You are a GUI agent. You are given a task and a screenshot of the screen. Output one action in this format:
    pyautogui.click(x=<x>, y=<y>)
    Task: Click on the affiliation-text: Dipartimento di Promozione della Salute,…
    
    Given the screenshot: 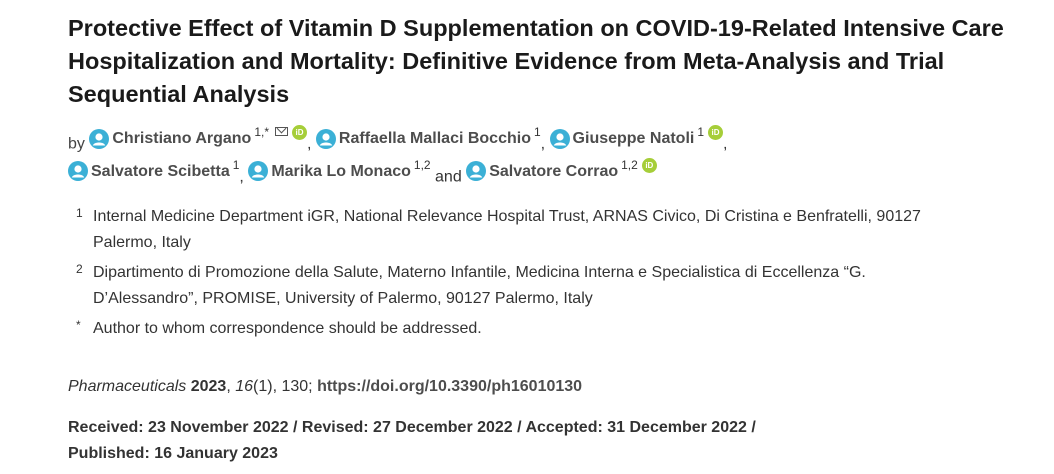 What is the action you would take?
    pyautogui.click(x=479, y=285)
    